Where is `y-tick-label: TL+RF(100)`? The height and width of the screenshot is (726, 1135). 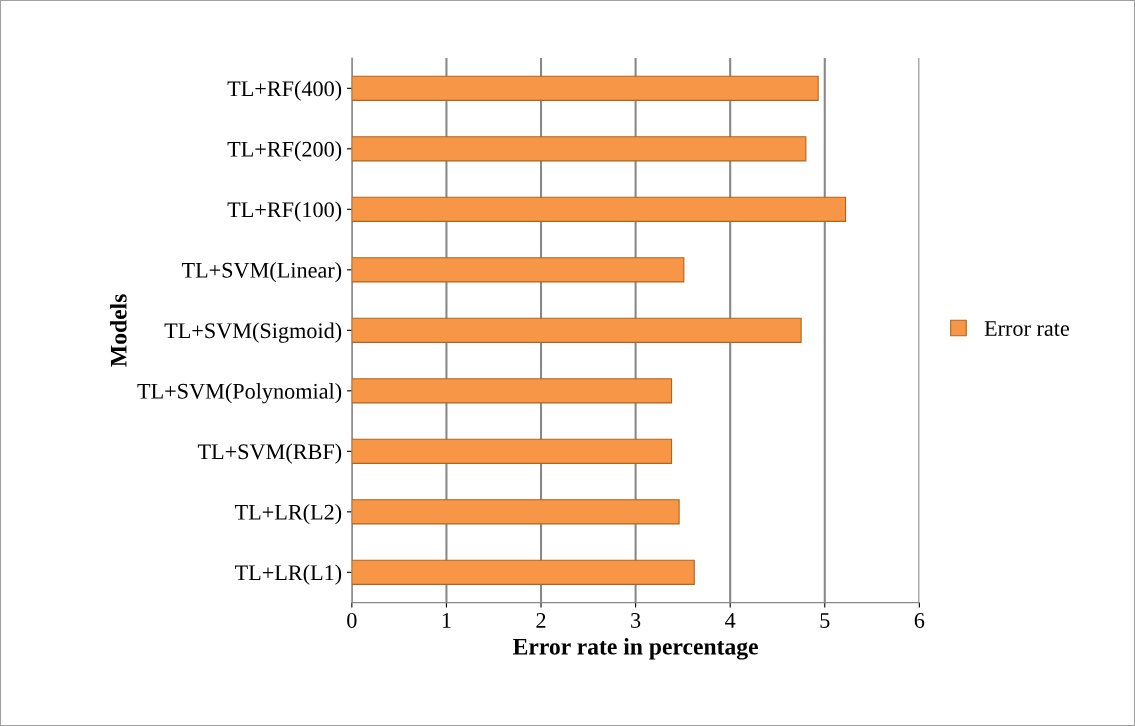
y-tick-label: TL+RF(100) is located at coordinates (284, 211).